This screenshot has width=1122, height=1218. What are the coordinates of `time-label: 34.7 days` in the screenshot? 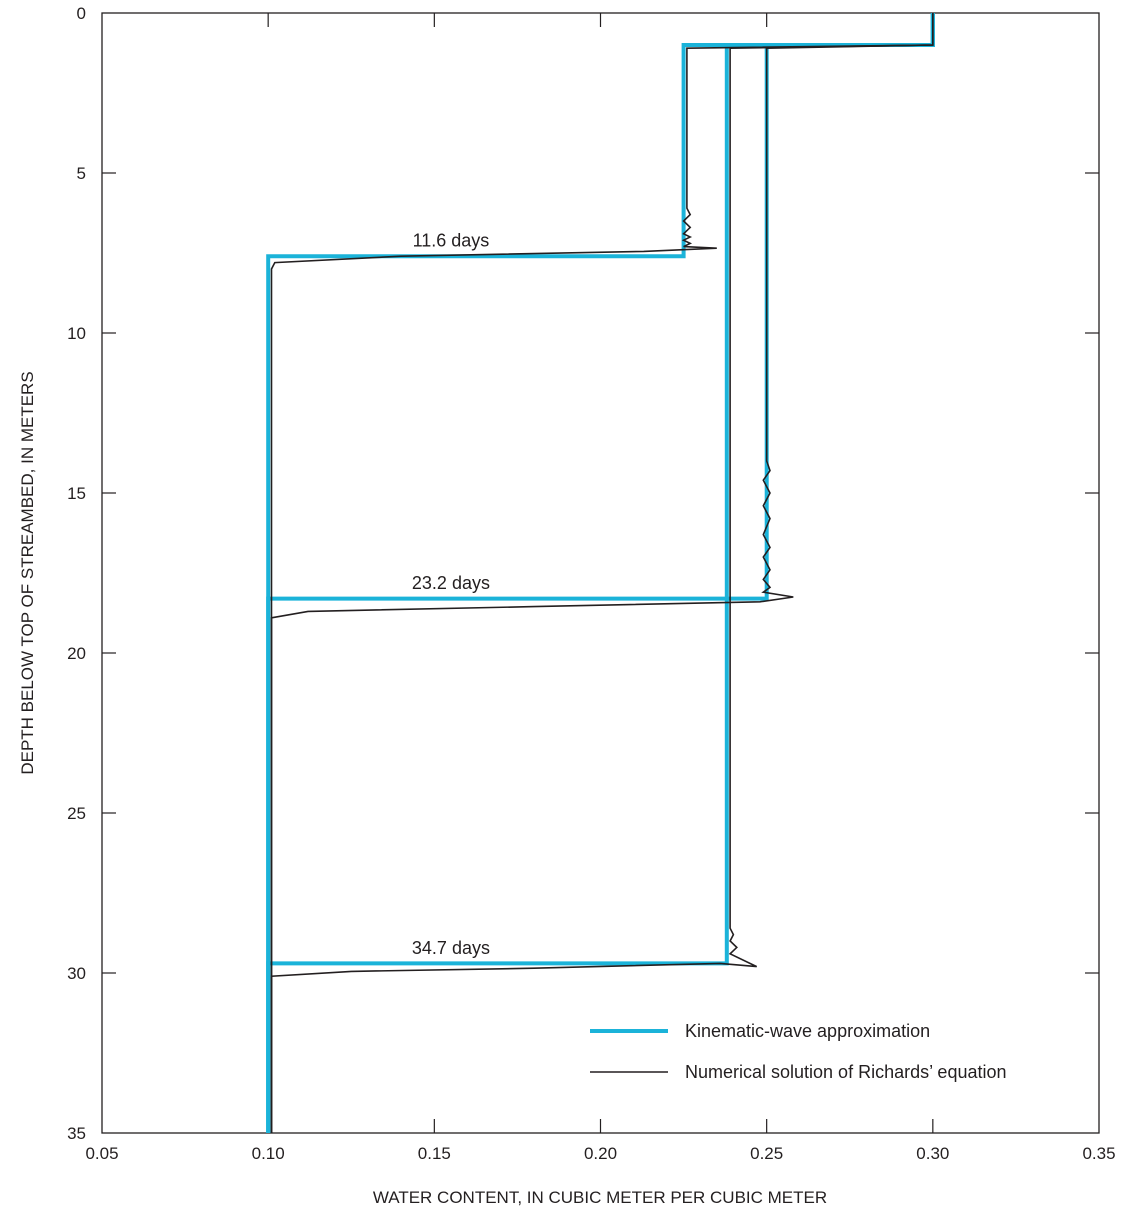 It's located at (451, 948).